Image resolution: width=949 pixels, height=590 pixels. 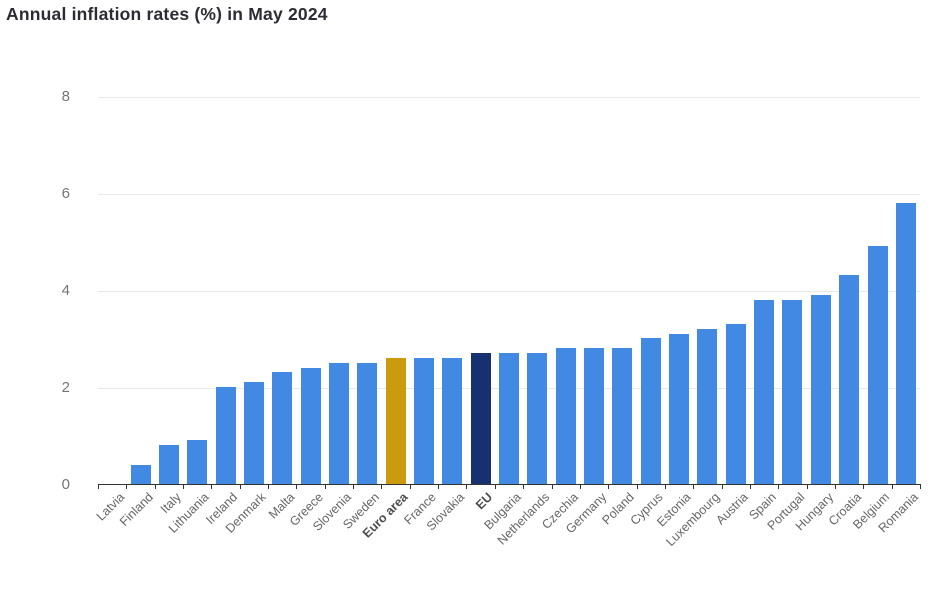 I want to click on bar-euro-area, so click(x=395, y=421).